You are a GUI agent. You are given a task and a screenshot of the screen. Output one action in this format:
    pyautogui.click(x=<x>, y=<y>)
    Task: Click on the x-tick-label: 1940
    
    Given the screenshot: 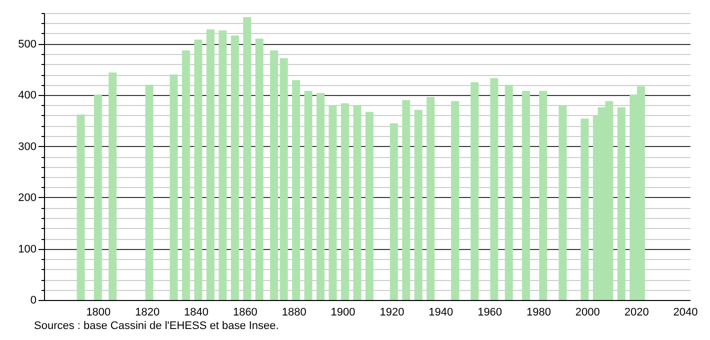 What is the action you would take?
    pyautogui.click(x=441, y=312)
    